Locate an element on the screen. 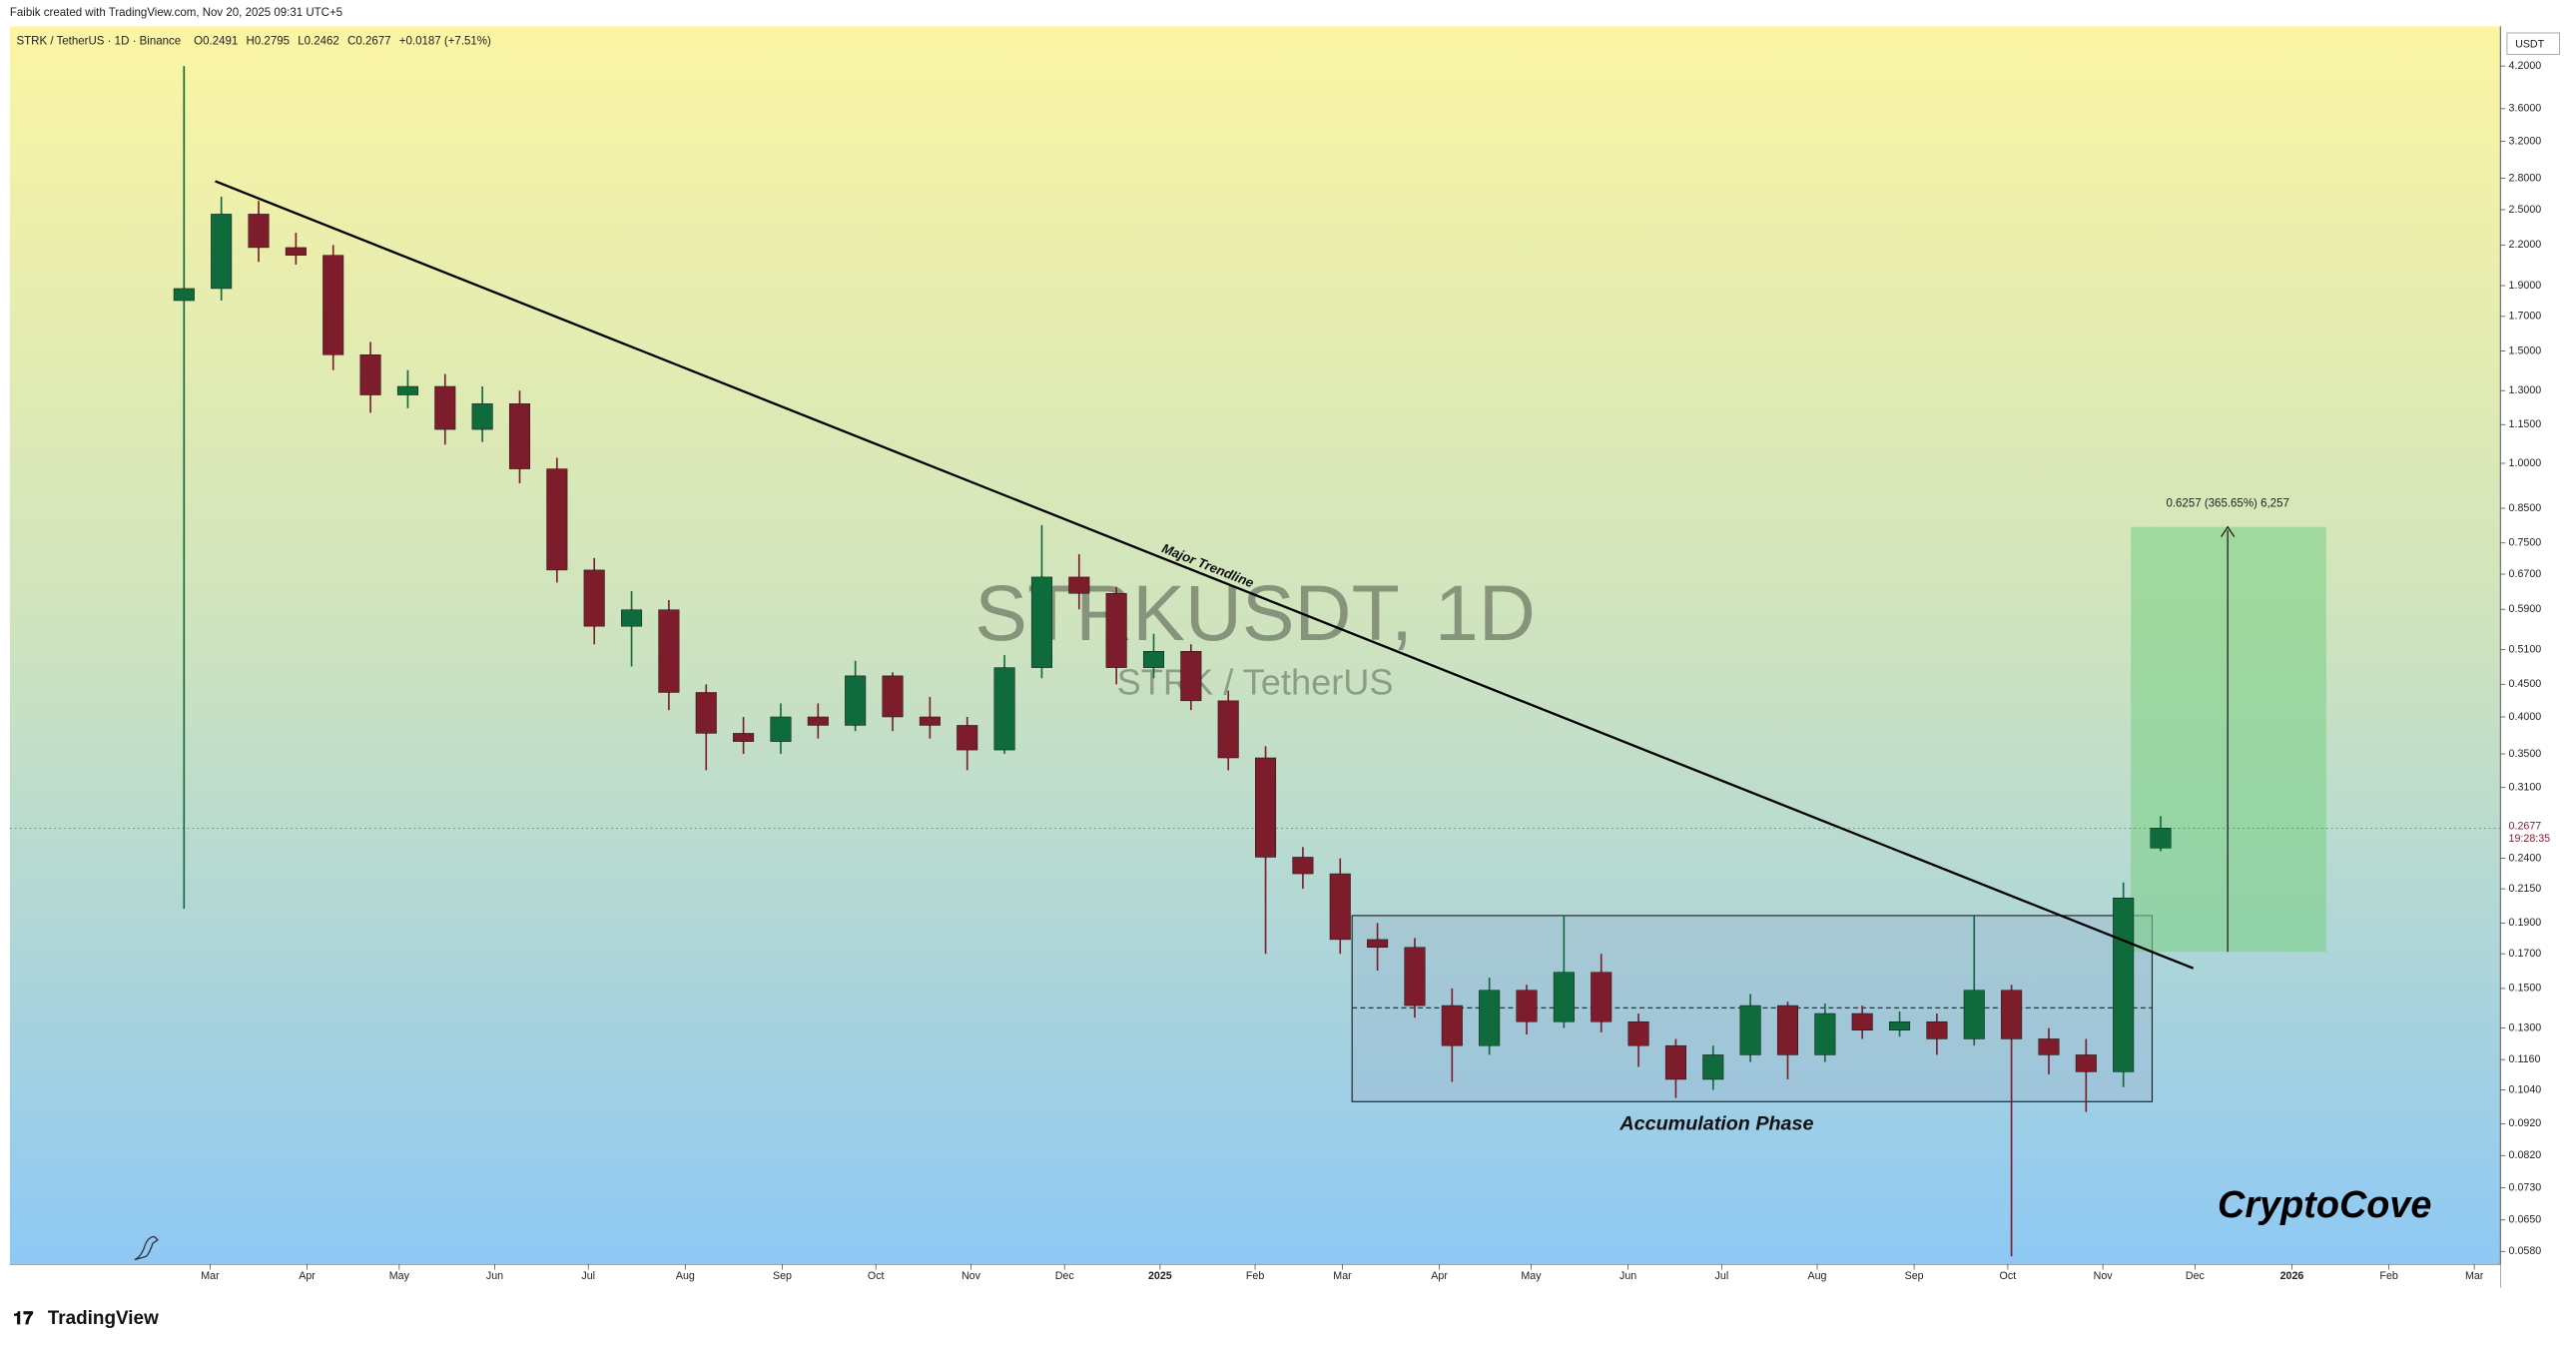  x-tick-label: 2025 is located at coordinates (1160, 1276).